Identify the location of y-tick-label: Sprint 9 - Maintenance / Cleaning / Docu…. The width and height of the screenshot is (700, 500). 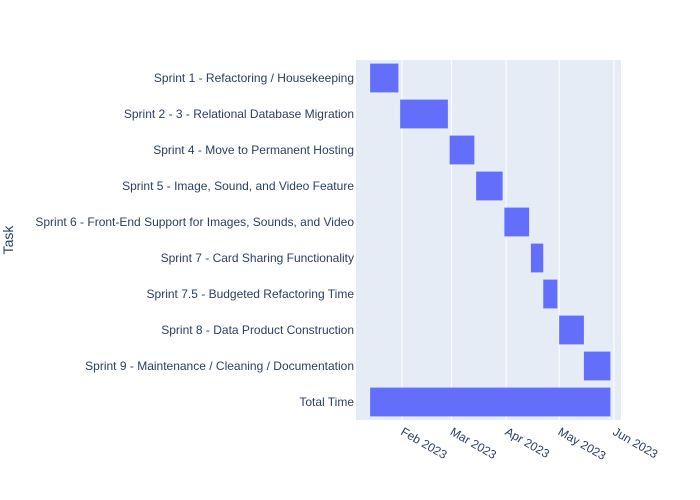
(219, 366).